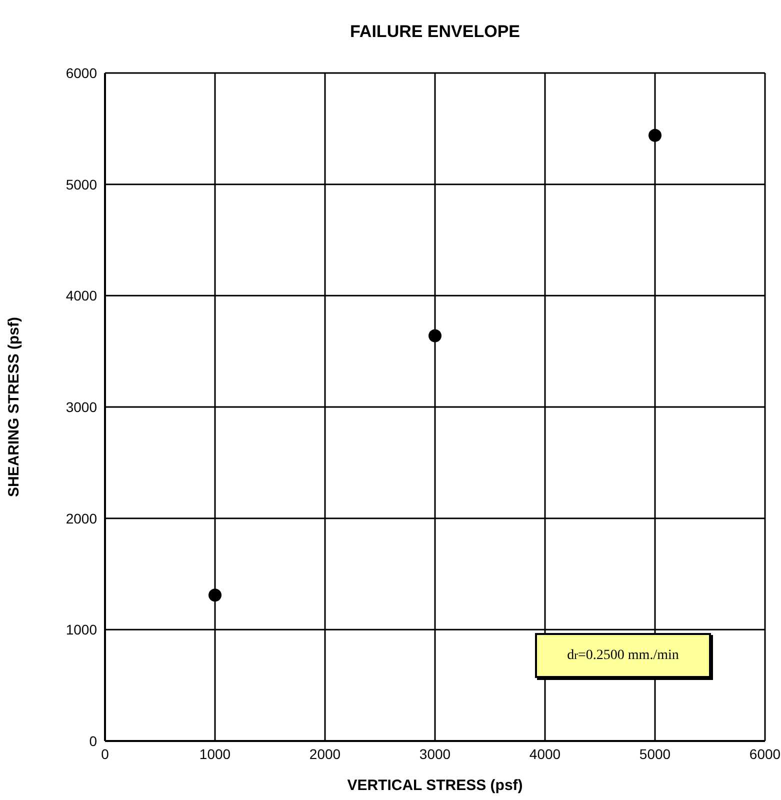 The width and height of the screenshot is (781, 800). Describe the element at coordinates (215, 754) in the screenshot. I see `x-tick-label: 1000` at that location.